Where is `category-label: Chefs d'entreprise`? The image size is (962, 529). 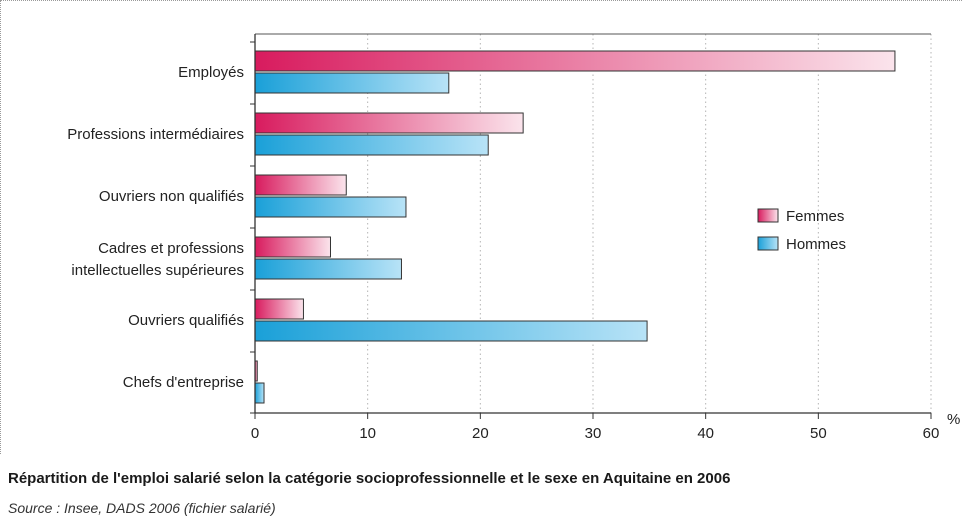 category-label: Chefs d'entreprise is located at coordinates (183, 382).